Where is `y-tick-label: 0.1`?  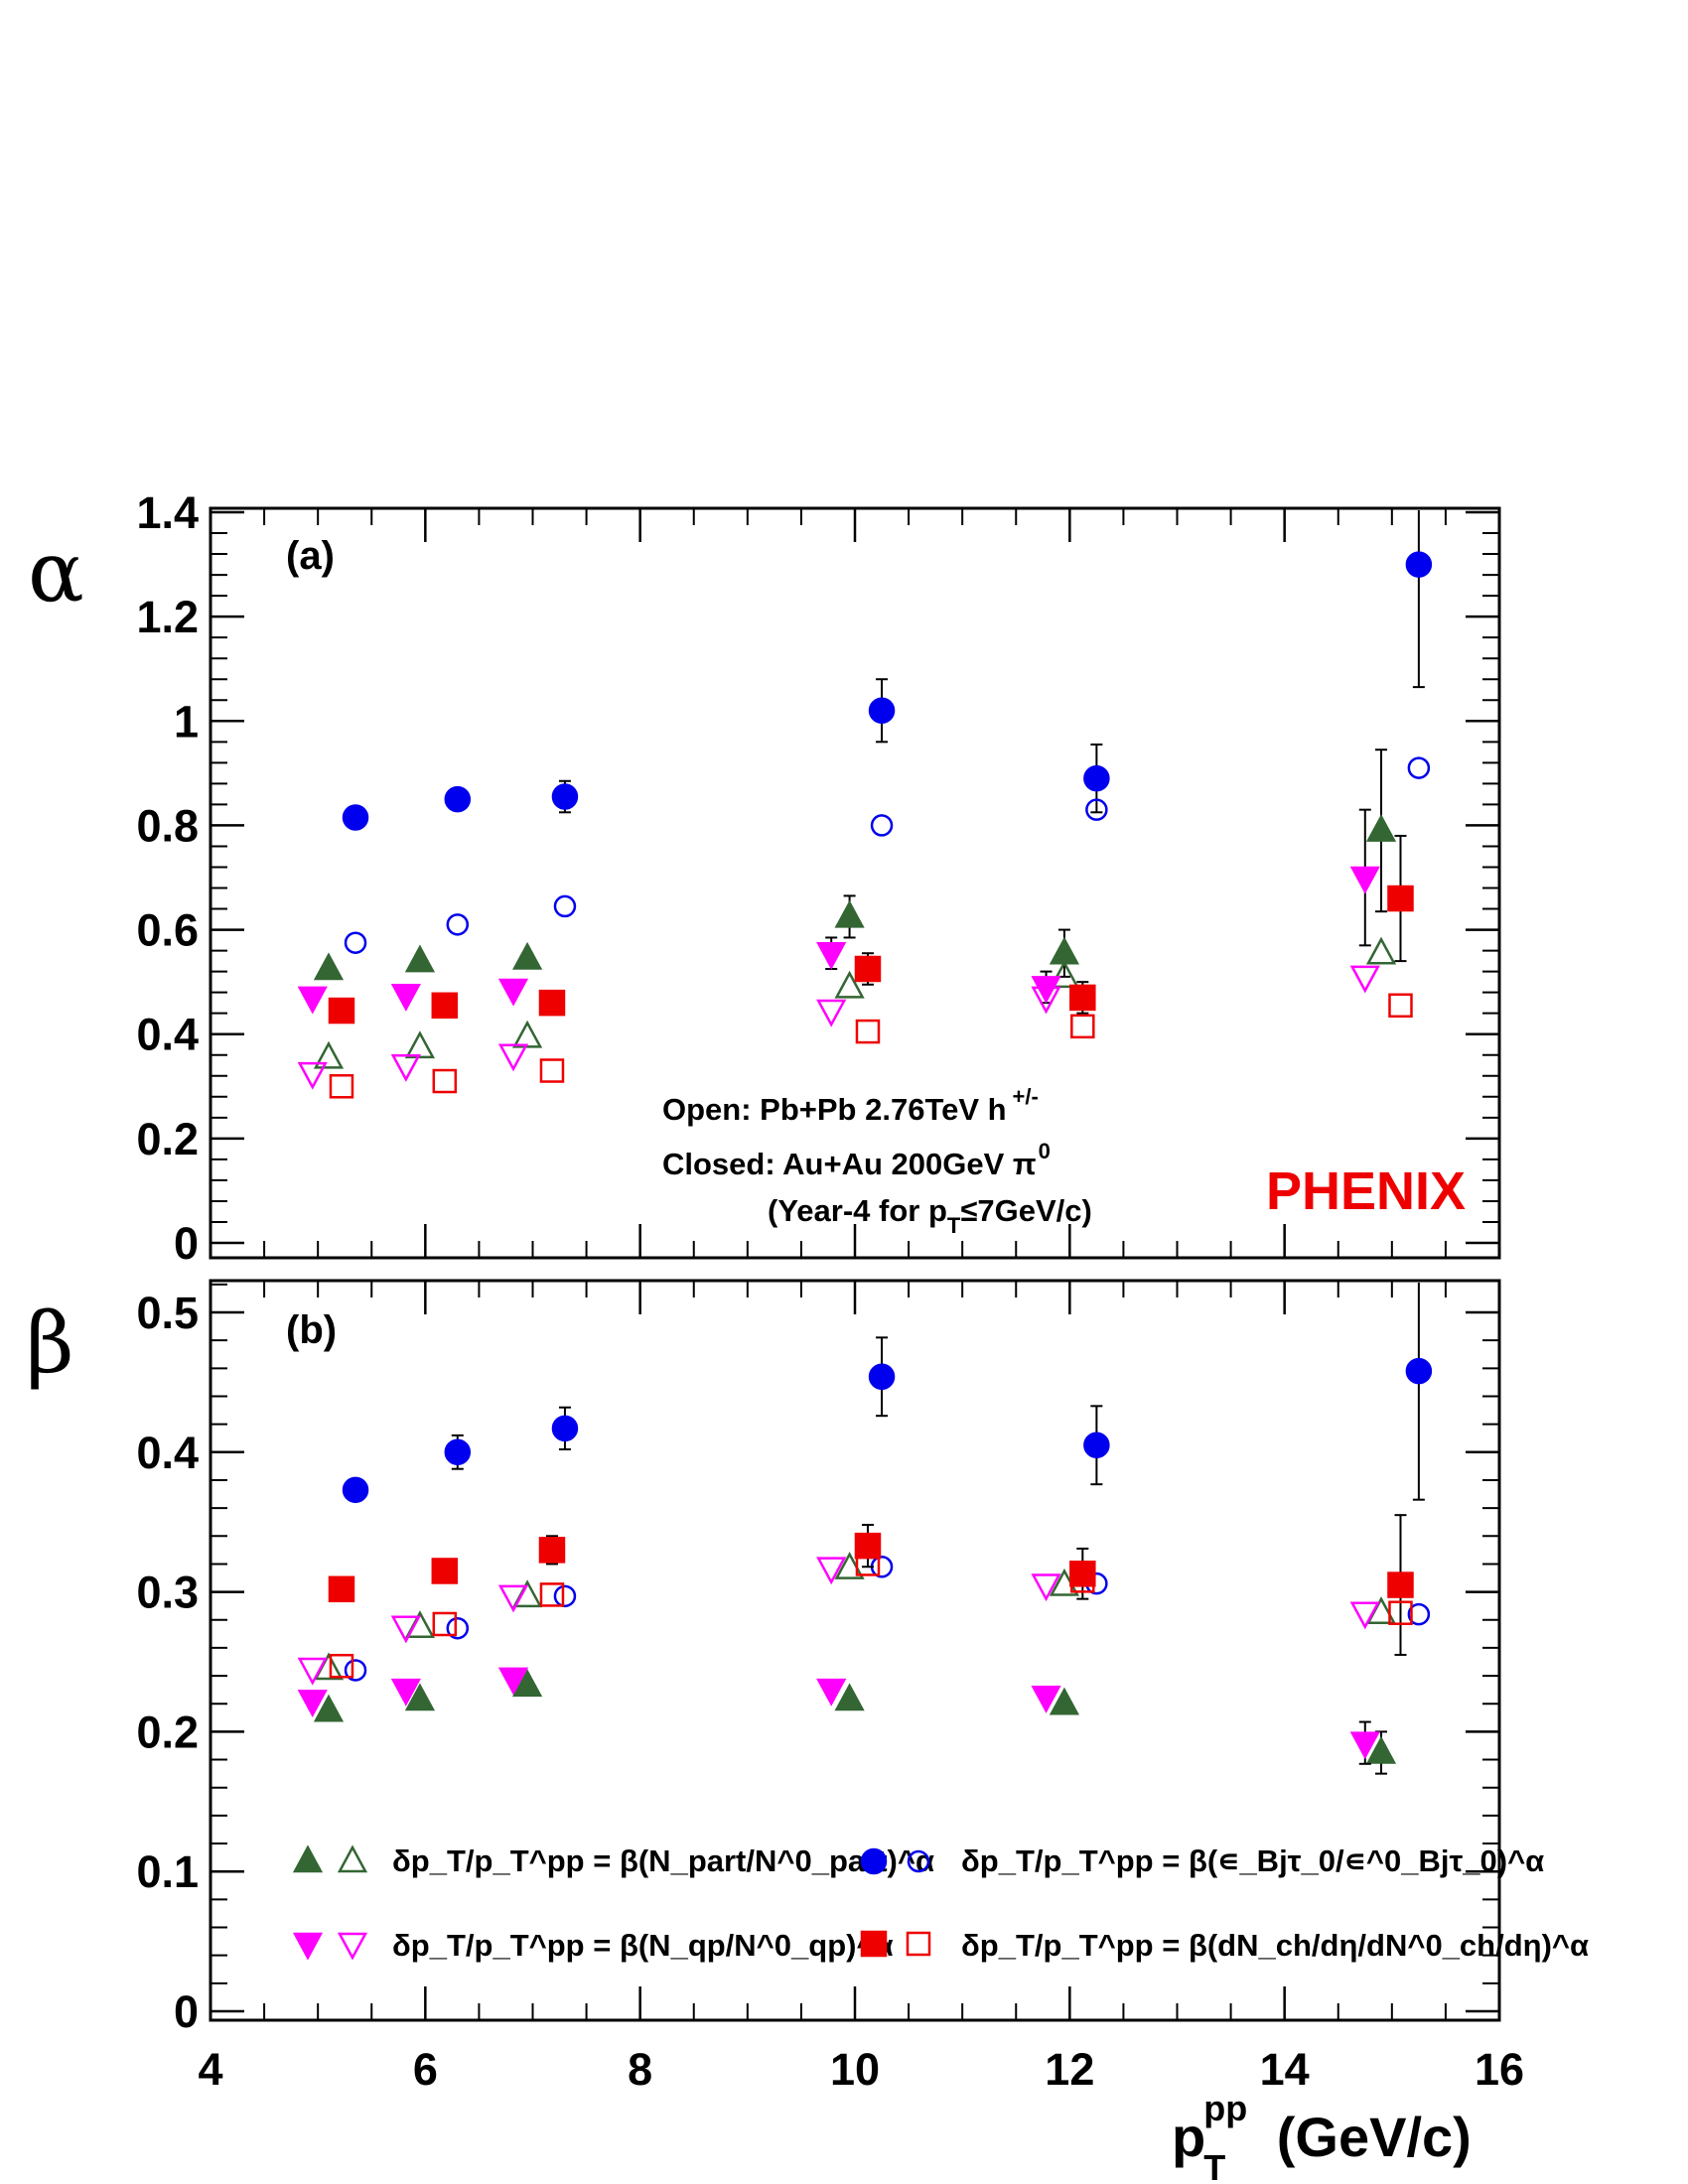
y-tick-label: 0.1 is located at coordinates (167, 1871).